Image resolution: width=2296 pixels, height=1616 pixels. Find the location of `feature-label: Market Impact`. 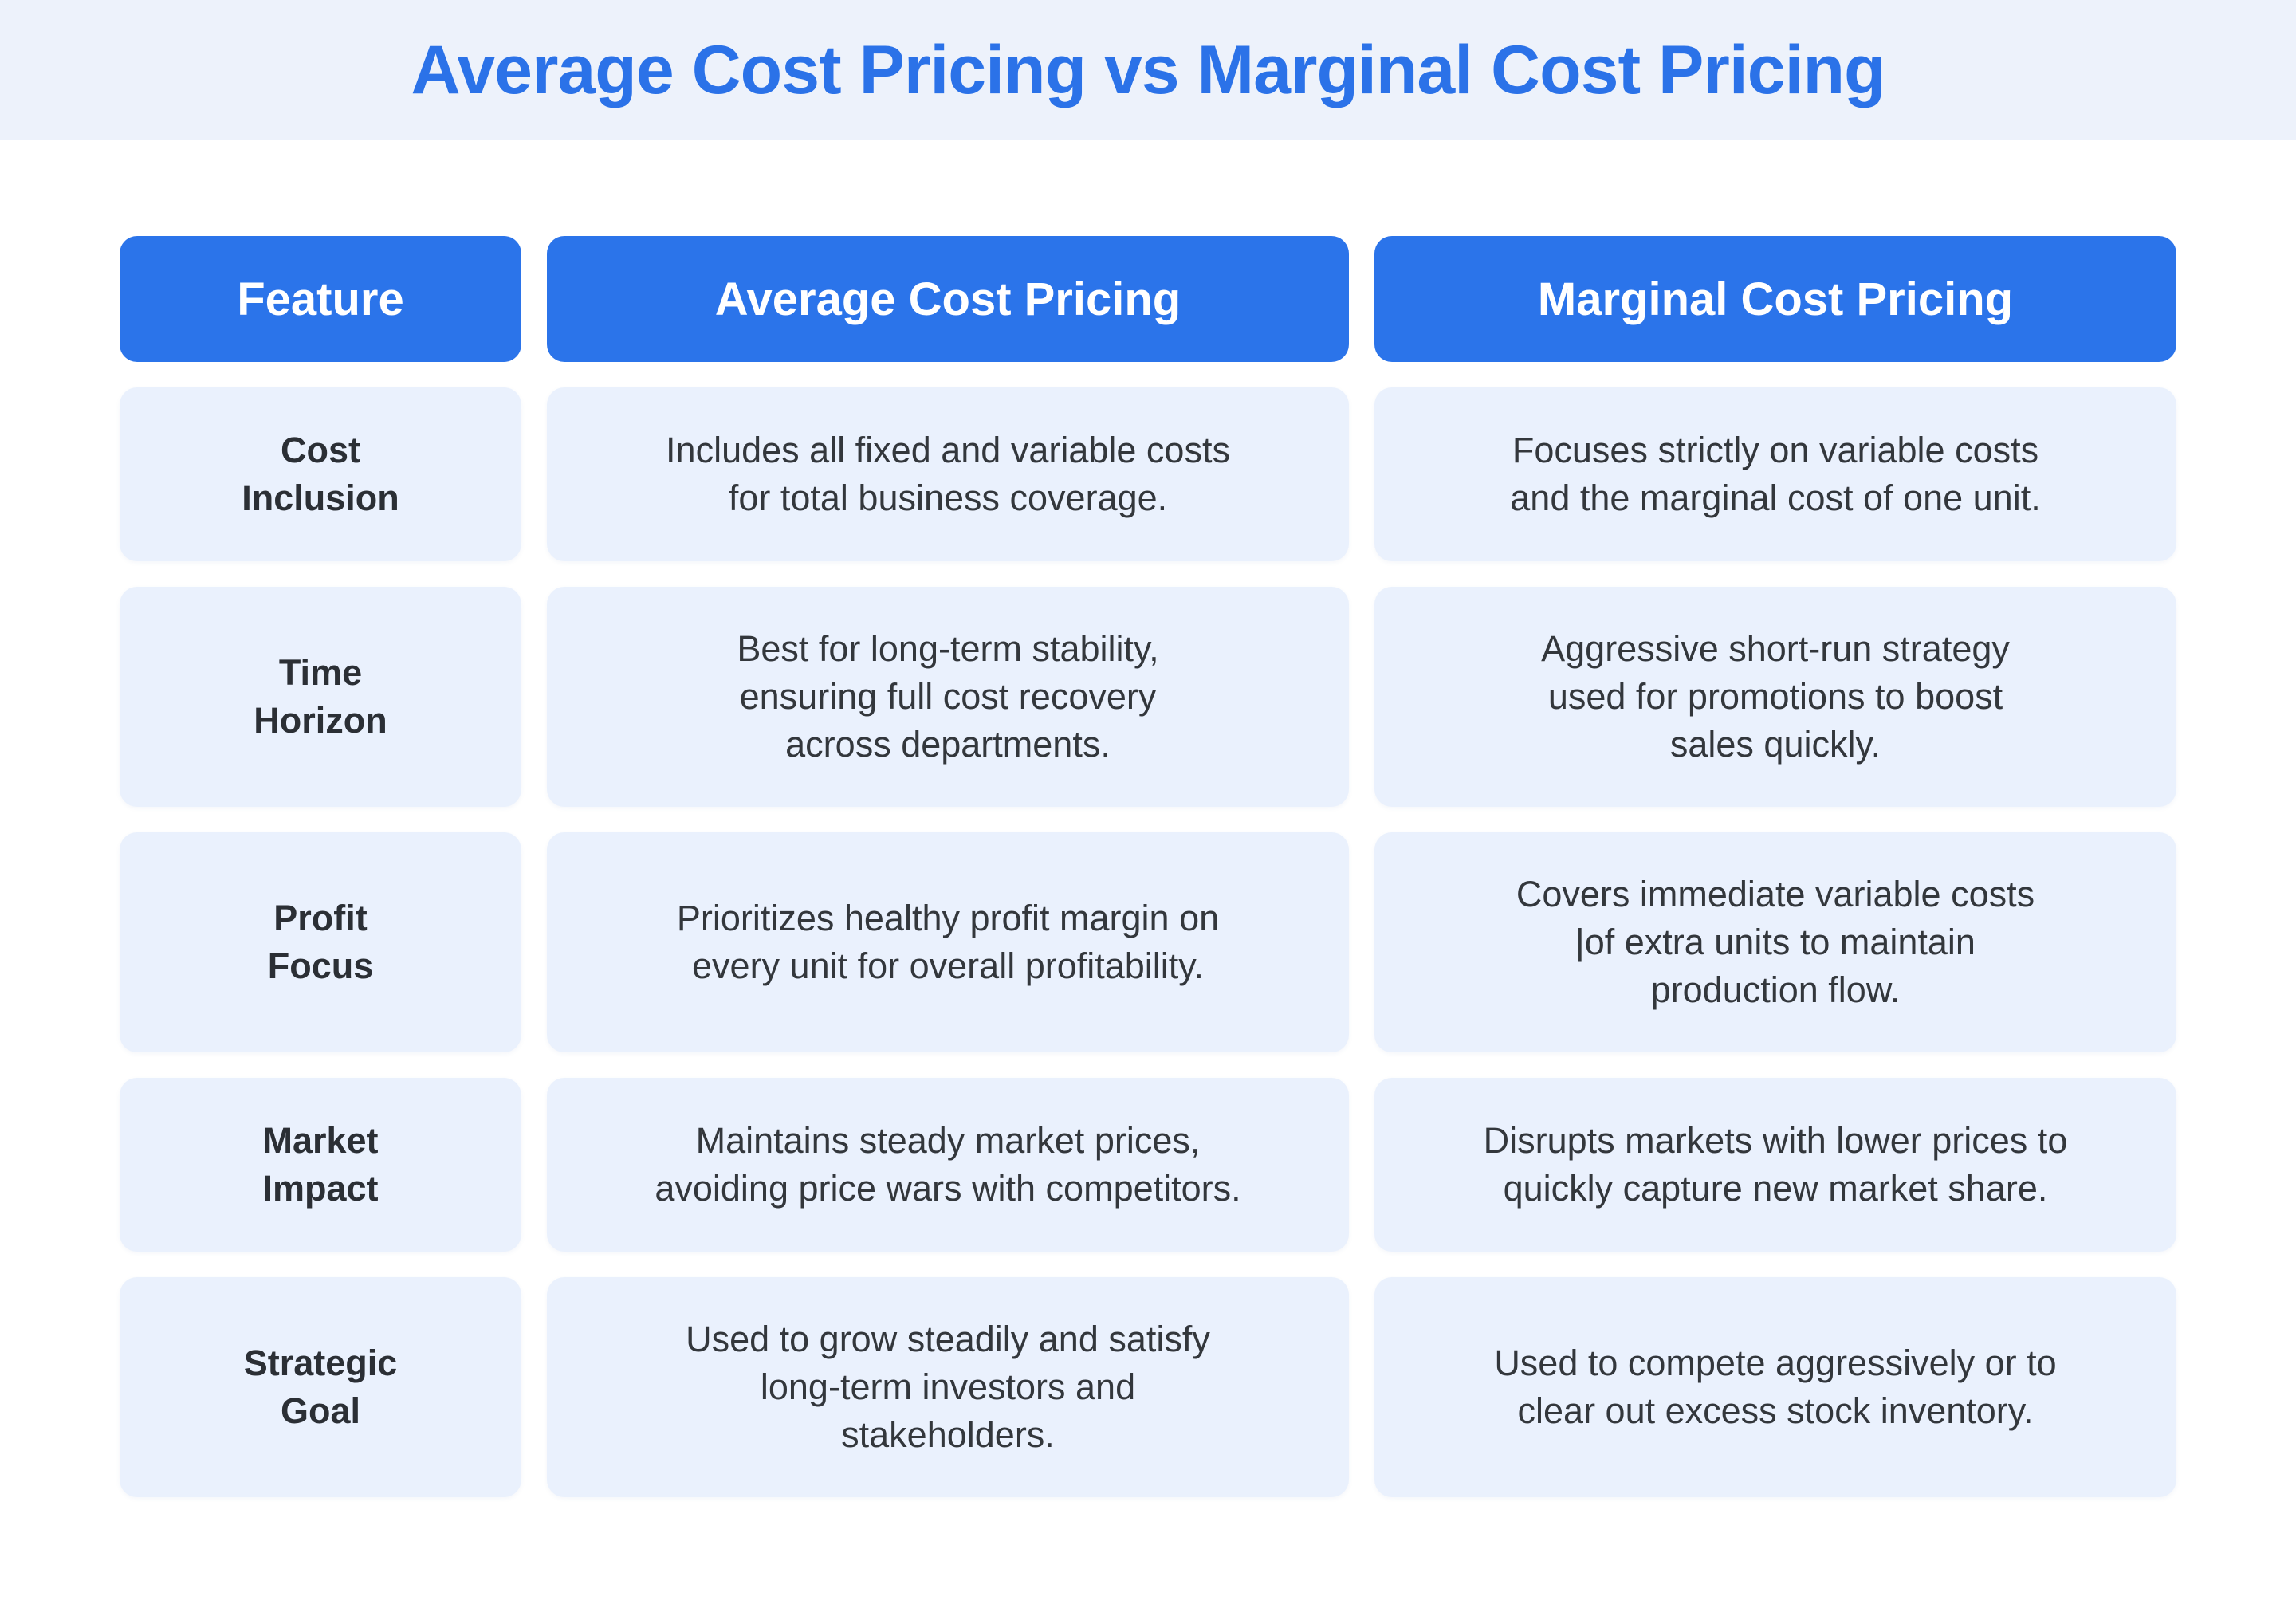

feature-label: Market Impact is located at coordinates (320, 1164).